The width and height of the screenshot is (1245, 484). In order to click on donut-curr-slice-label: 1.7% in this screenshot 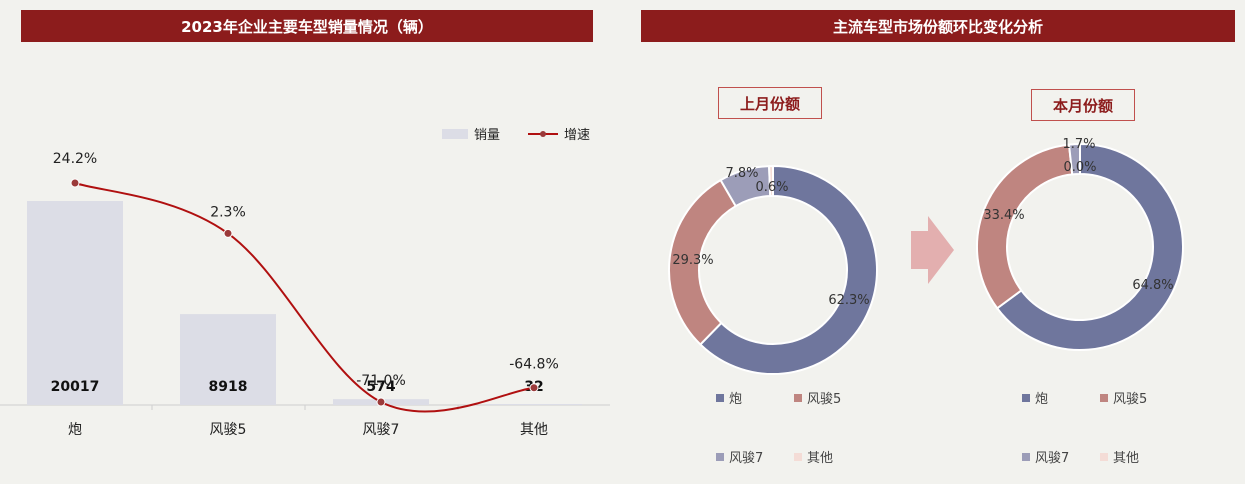, I will do `click(1078, 144)`.